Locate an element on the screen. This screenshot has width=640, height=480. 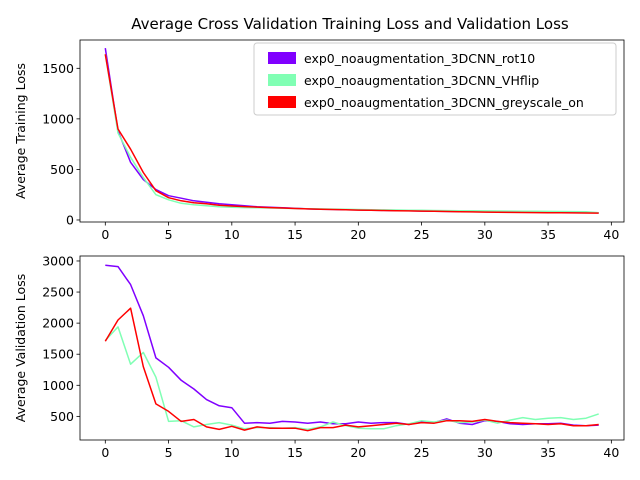
validation-y-tick-label: 500 is located at coordinates (62, 416).